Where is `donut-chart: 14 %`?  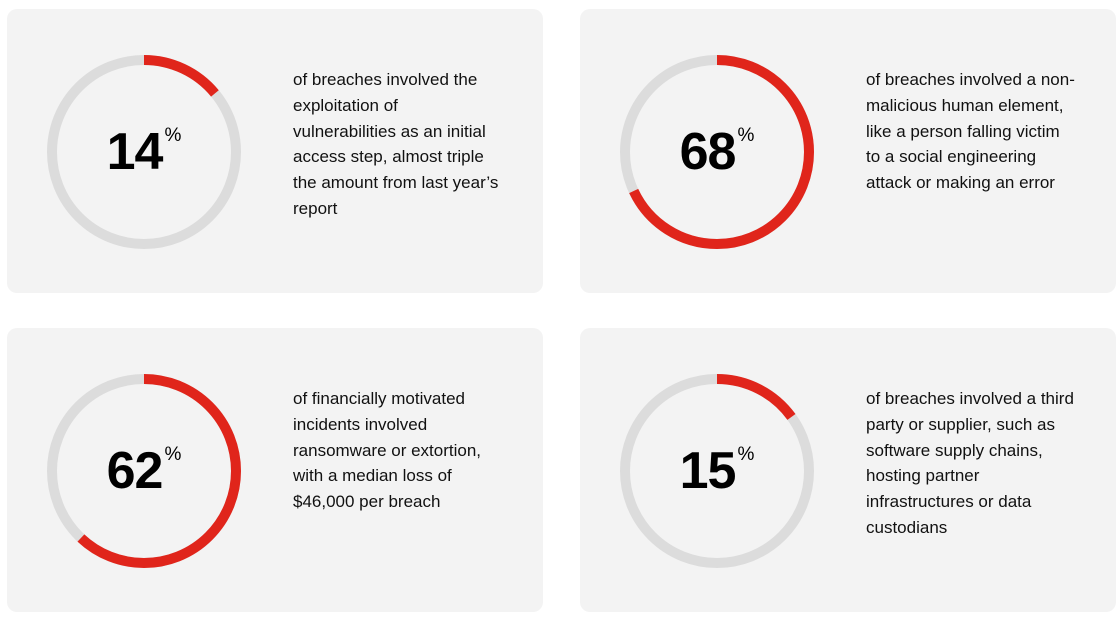
donut-chart: 14 % is located at coordinates (144, 152).